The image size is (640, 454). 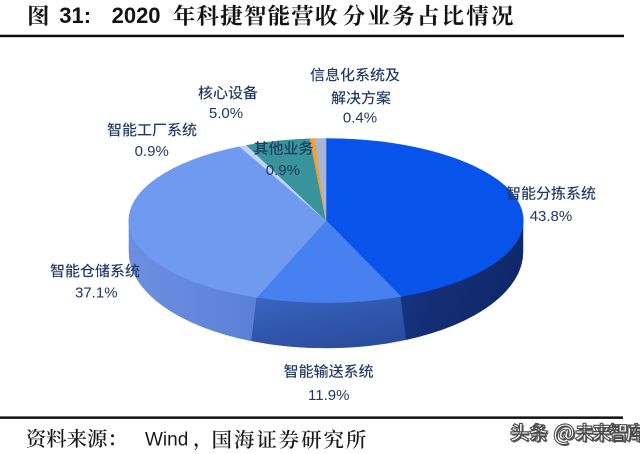 What do you see at coordinates (96, 292) in the screenshot?
I see `svg-text: 37.1%` at bounding box center [96, 292].